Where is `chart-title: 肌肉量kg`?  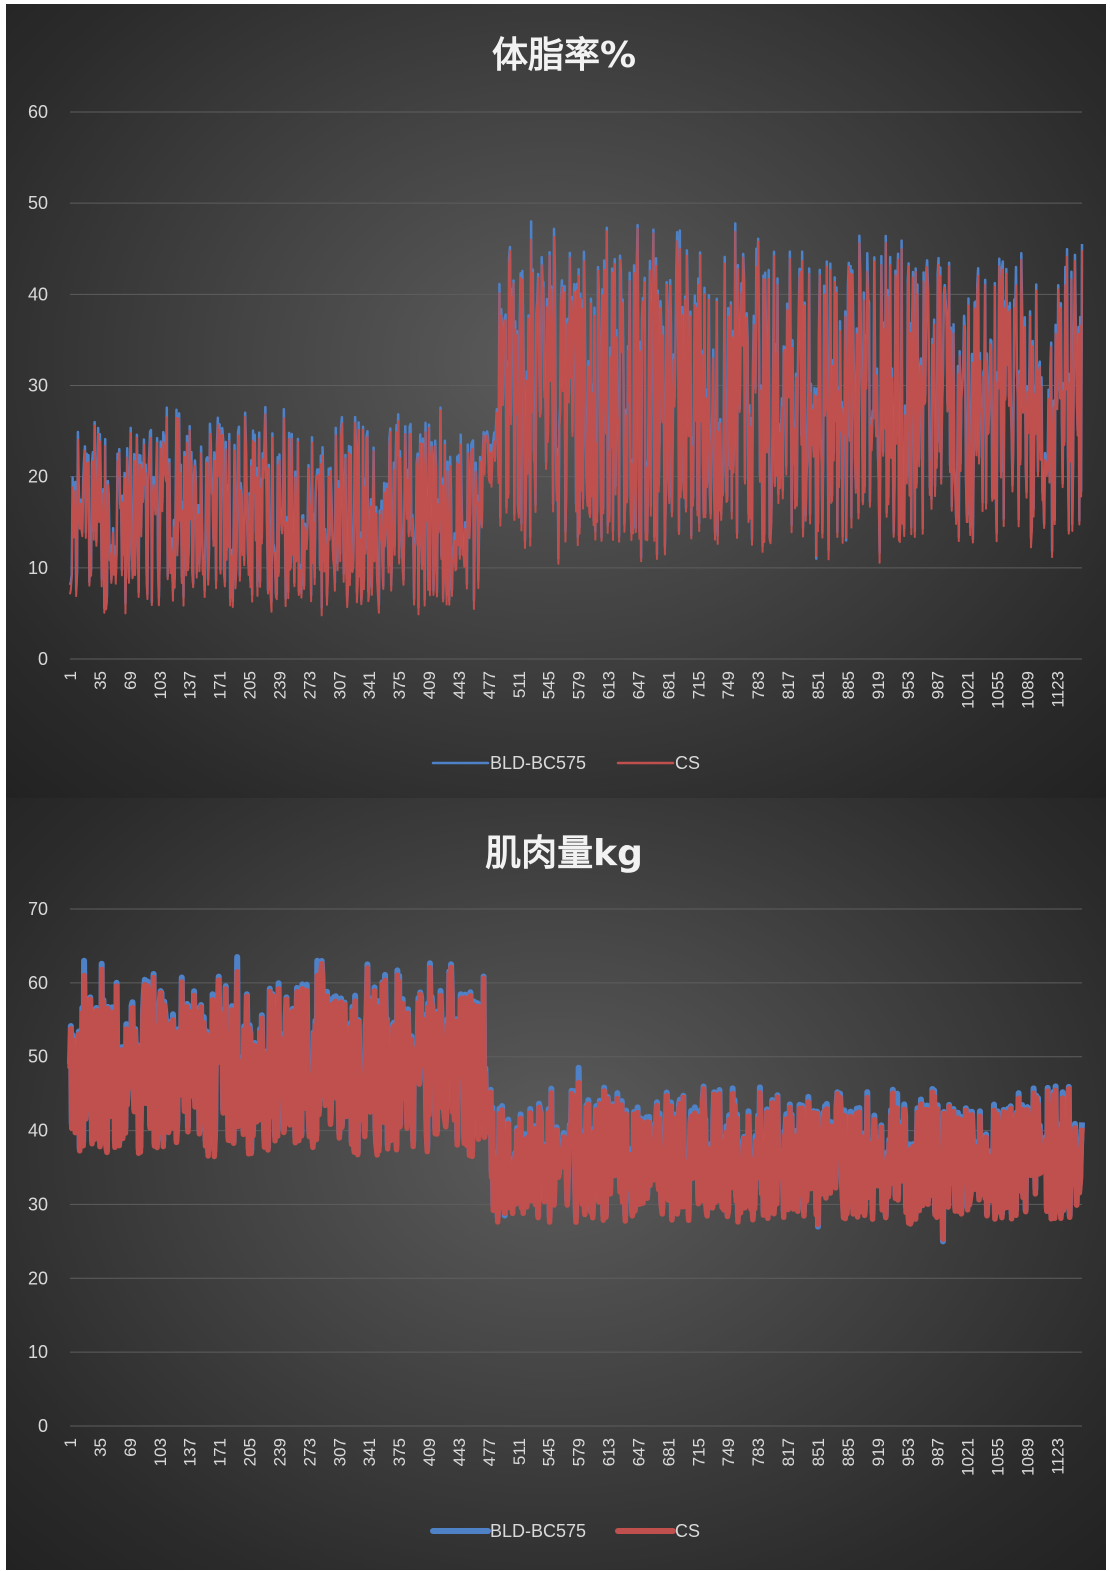
chart-title: 肌肉量kg is located at coordinates (564, 853).